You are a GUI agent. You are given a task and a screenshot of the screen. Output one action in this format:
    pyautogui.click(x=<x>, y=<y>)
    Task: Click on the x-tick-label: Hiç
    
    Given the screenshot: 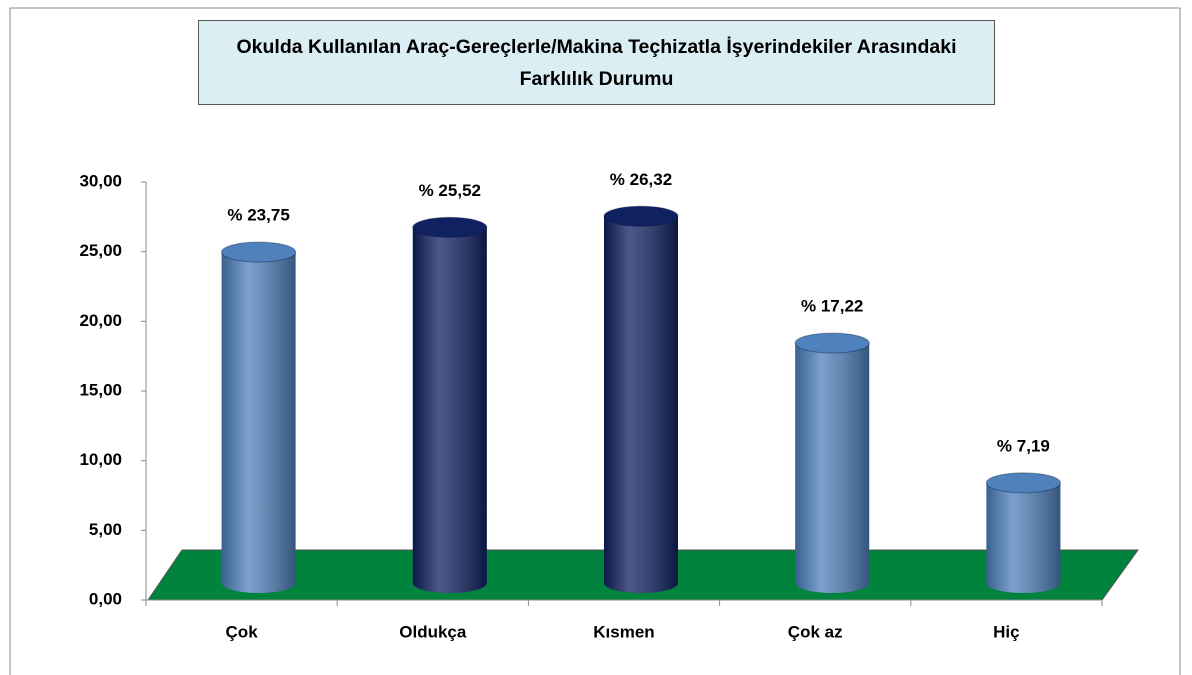 What is the action you would take?
    pyautogui.click(x=1006, y=631)
    